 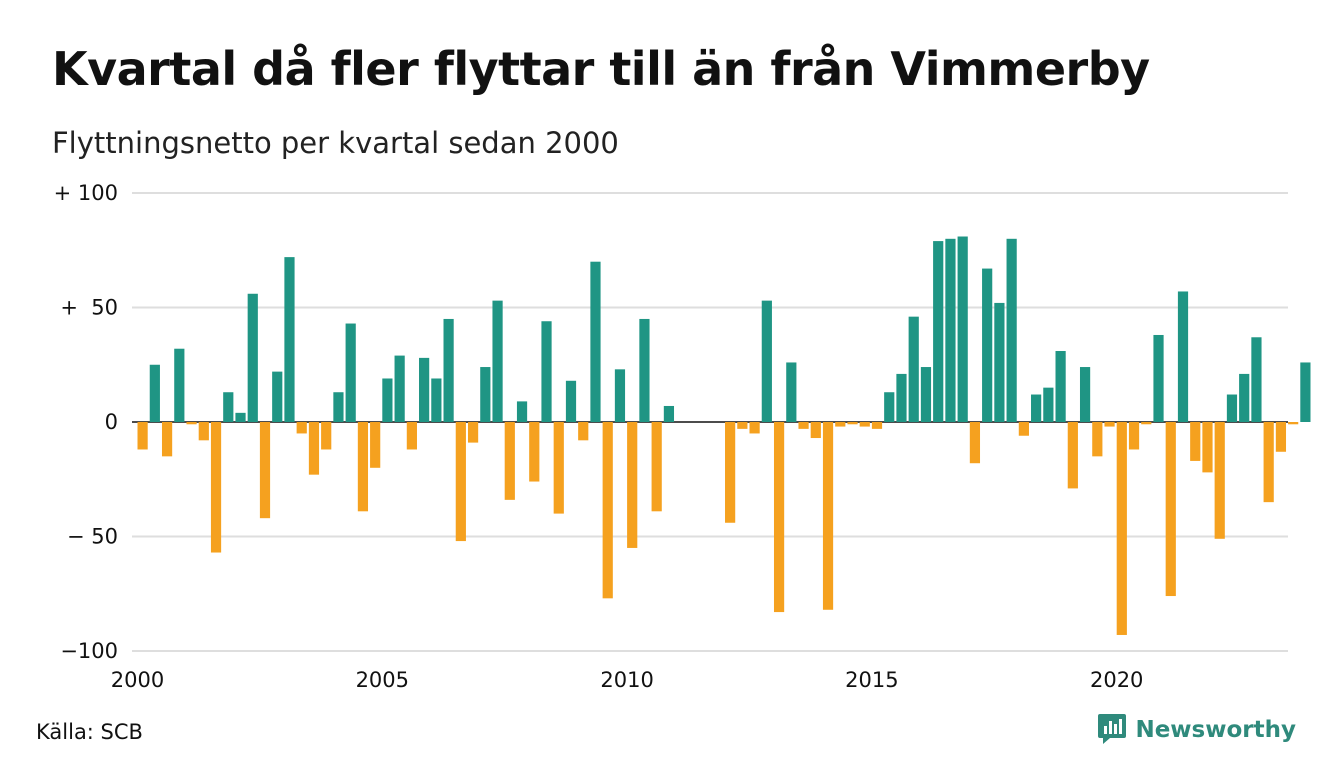 I want to click on y-tick-label: + 100, so click(x=86, y=193).